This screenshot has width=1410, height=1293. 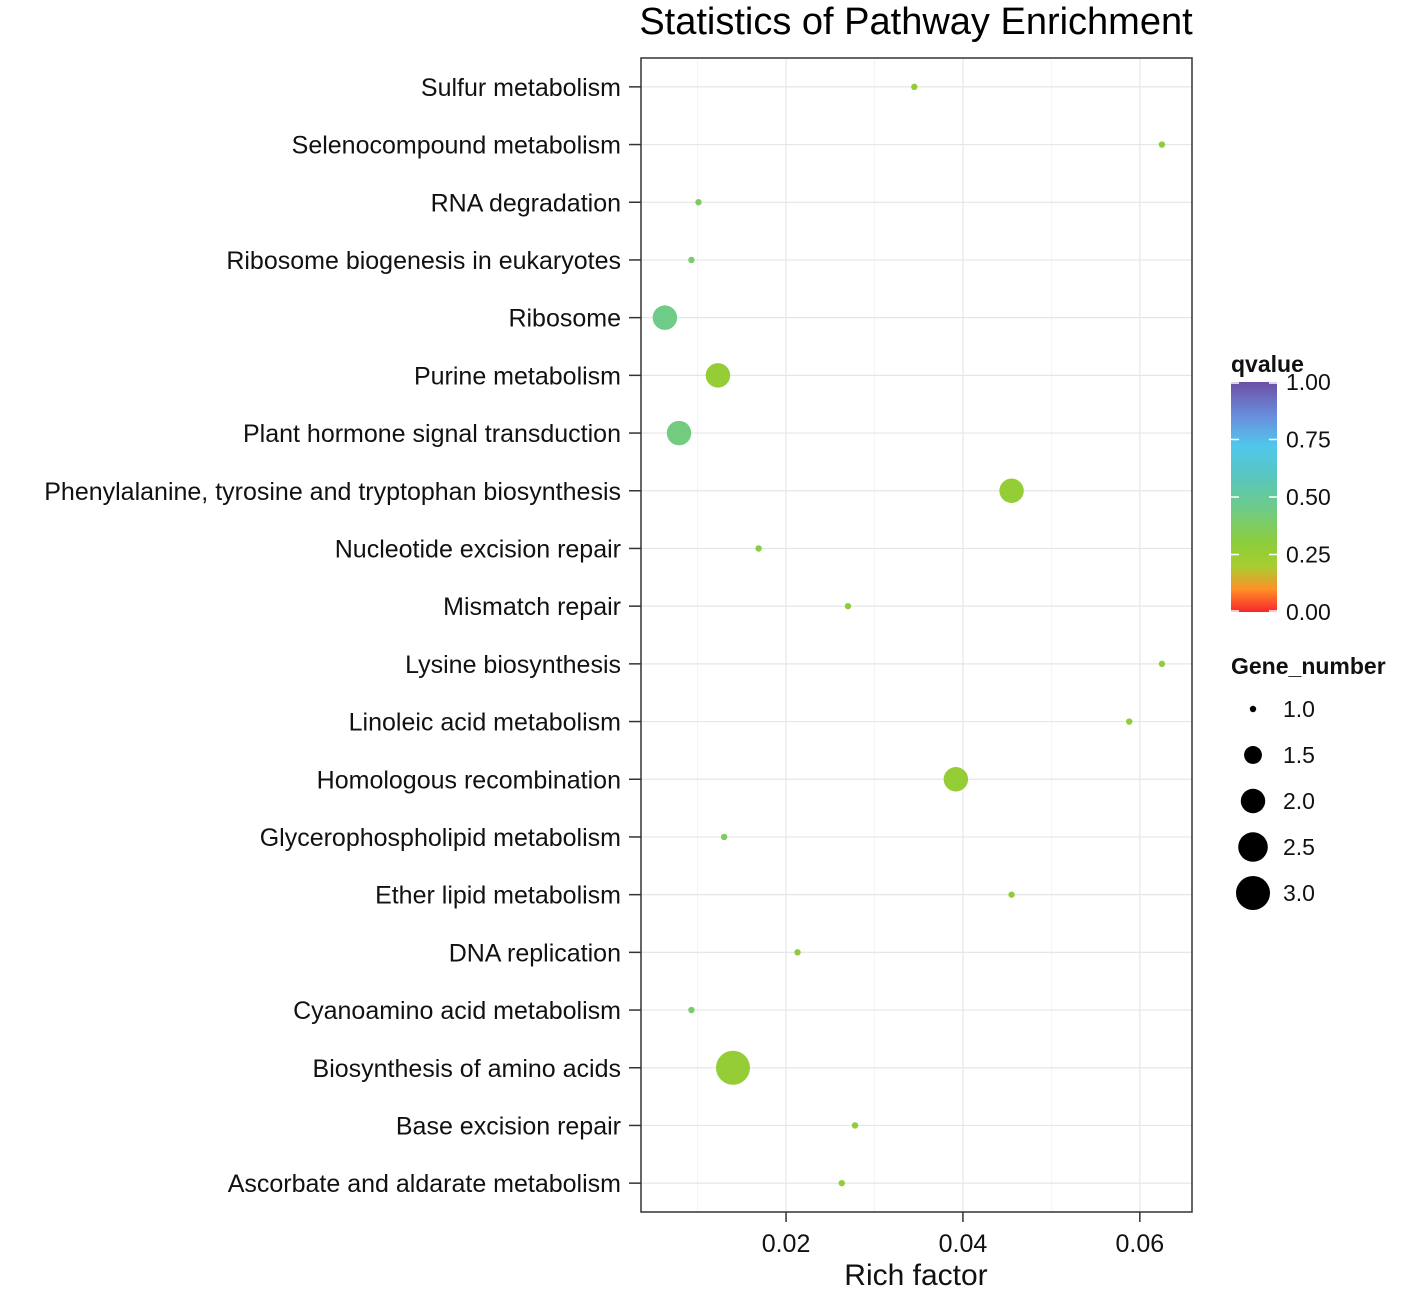 What do you see at coordinates (498, 896) in the screenshot?
I see `y-tick-label: Ether lipid metabolism` at bounding box center [498, 896].